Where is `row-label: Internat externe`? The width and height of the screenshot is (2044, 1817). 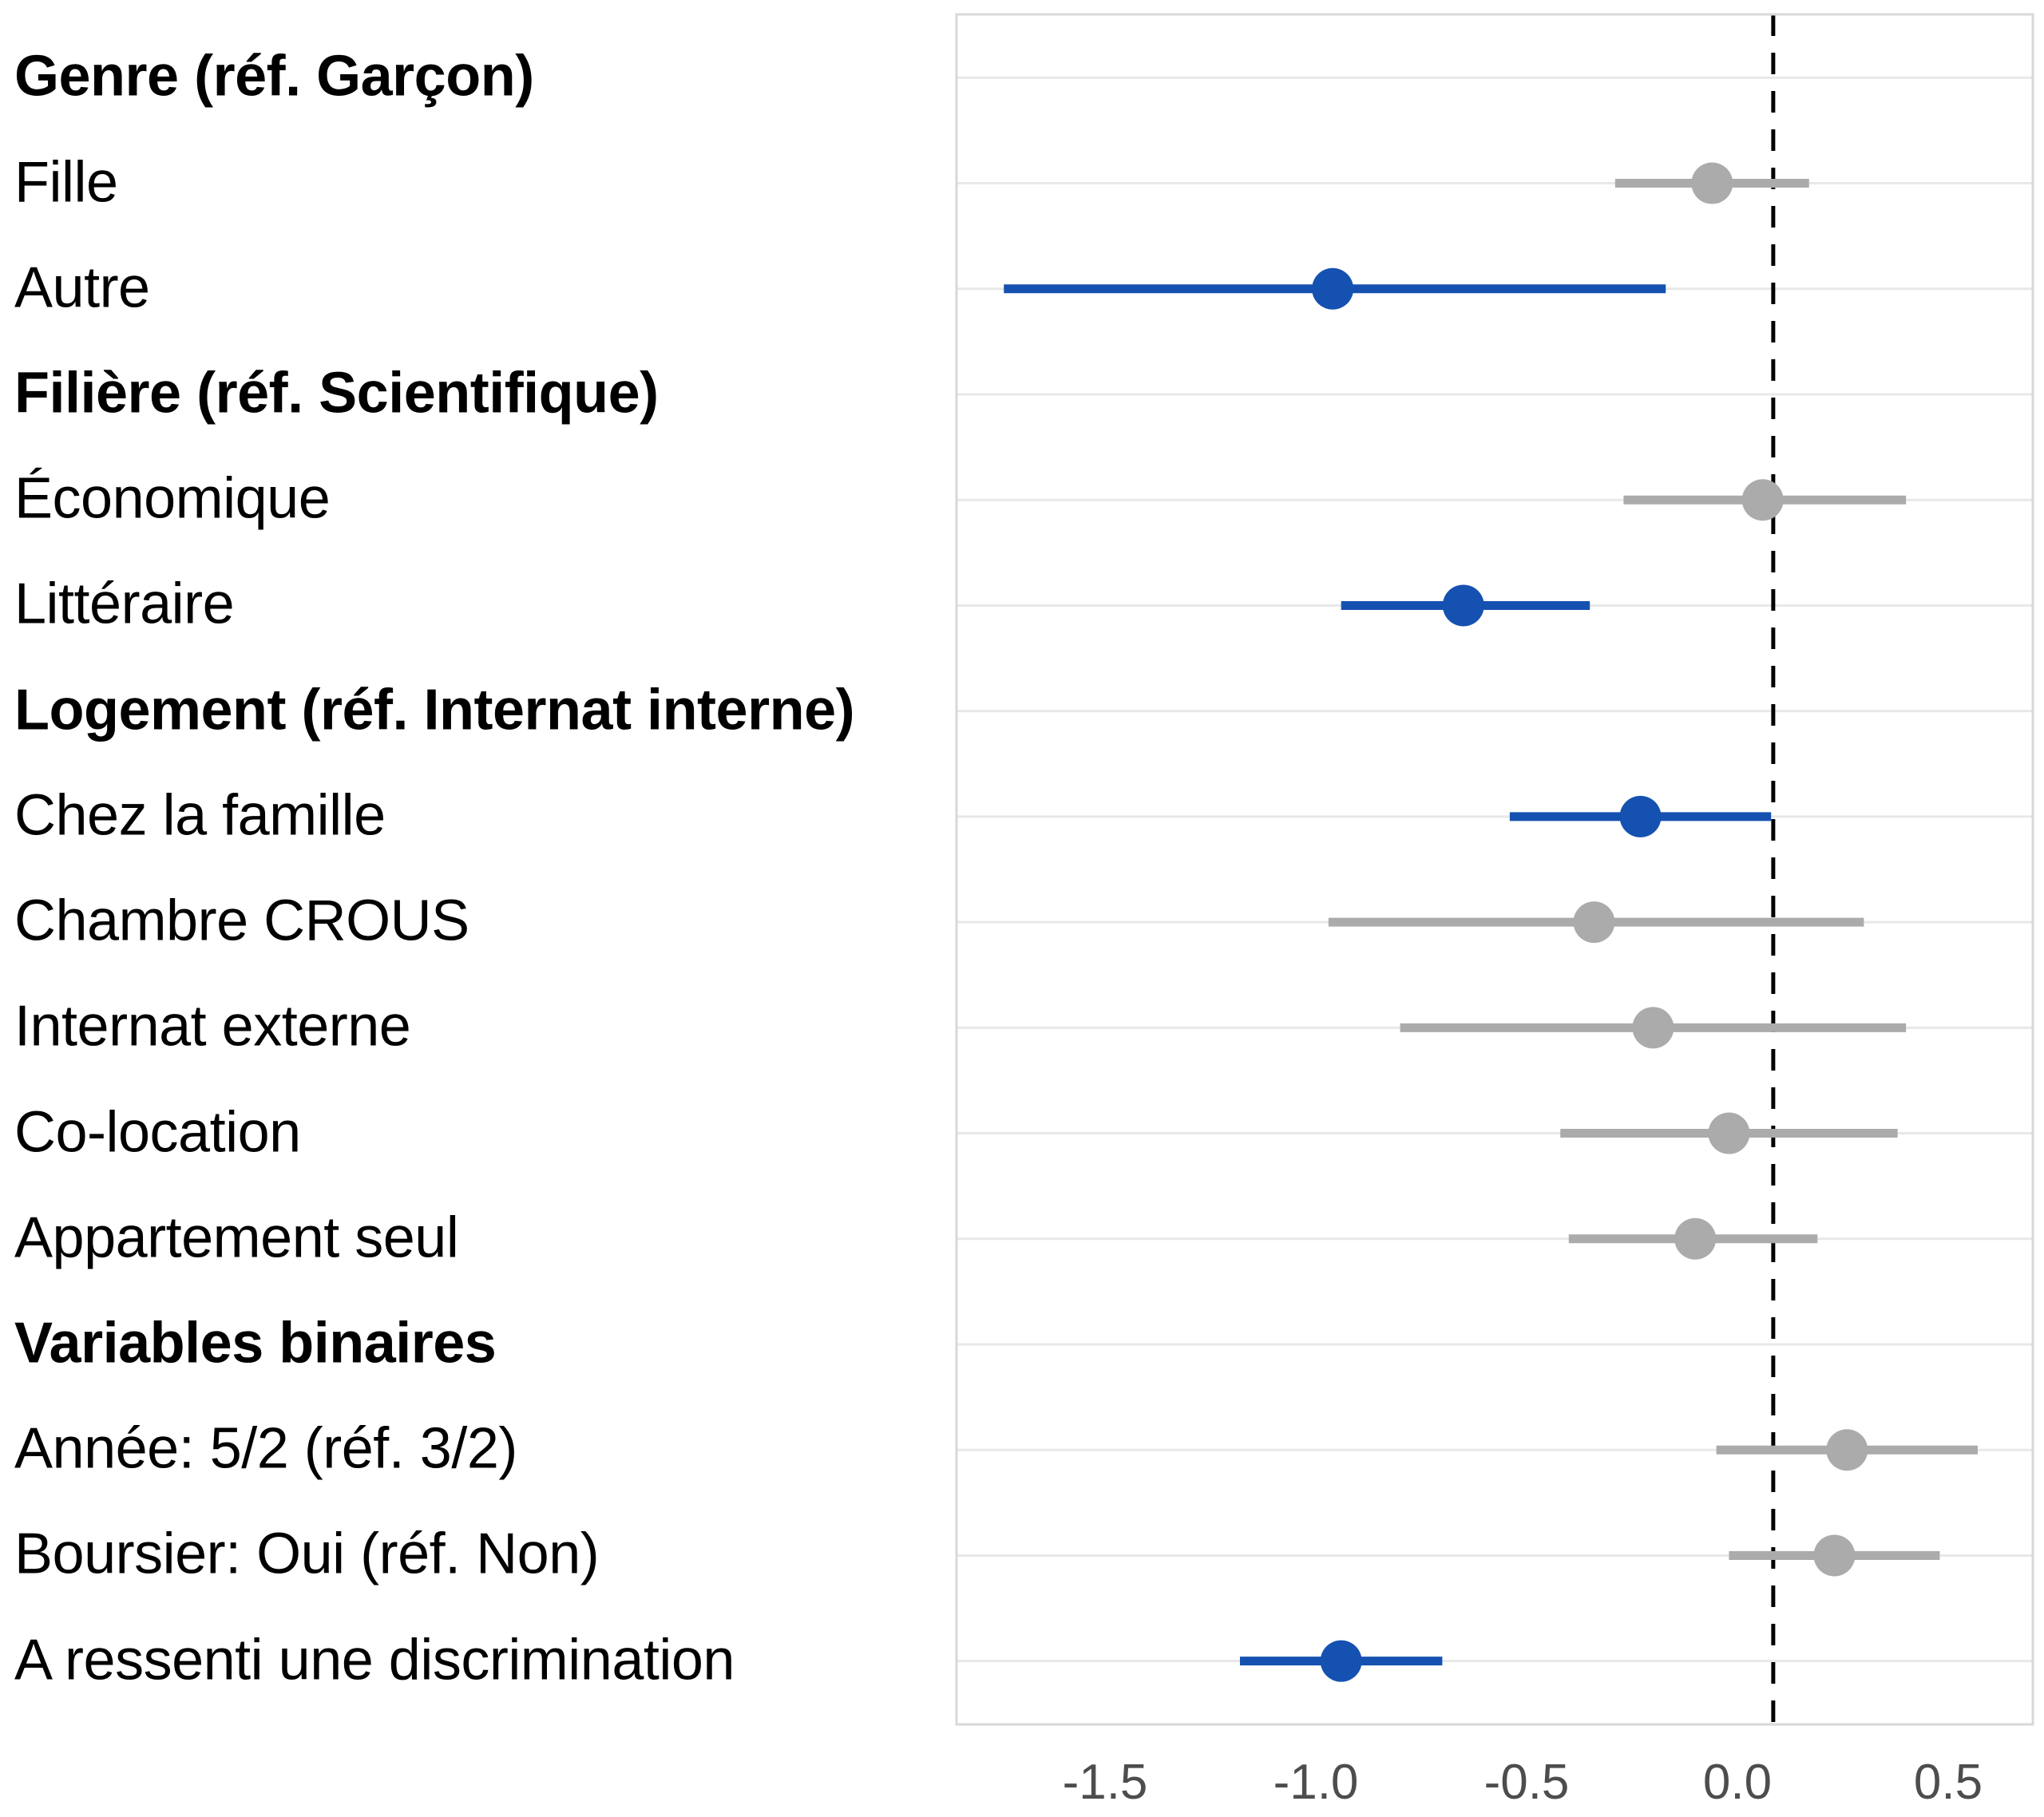 row-label: Internat externe is located at coordinates (212, 1027).